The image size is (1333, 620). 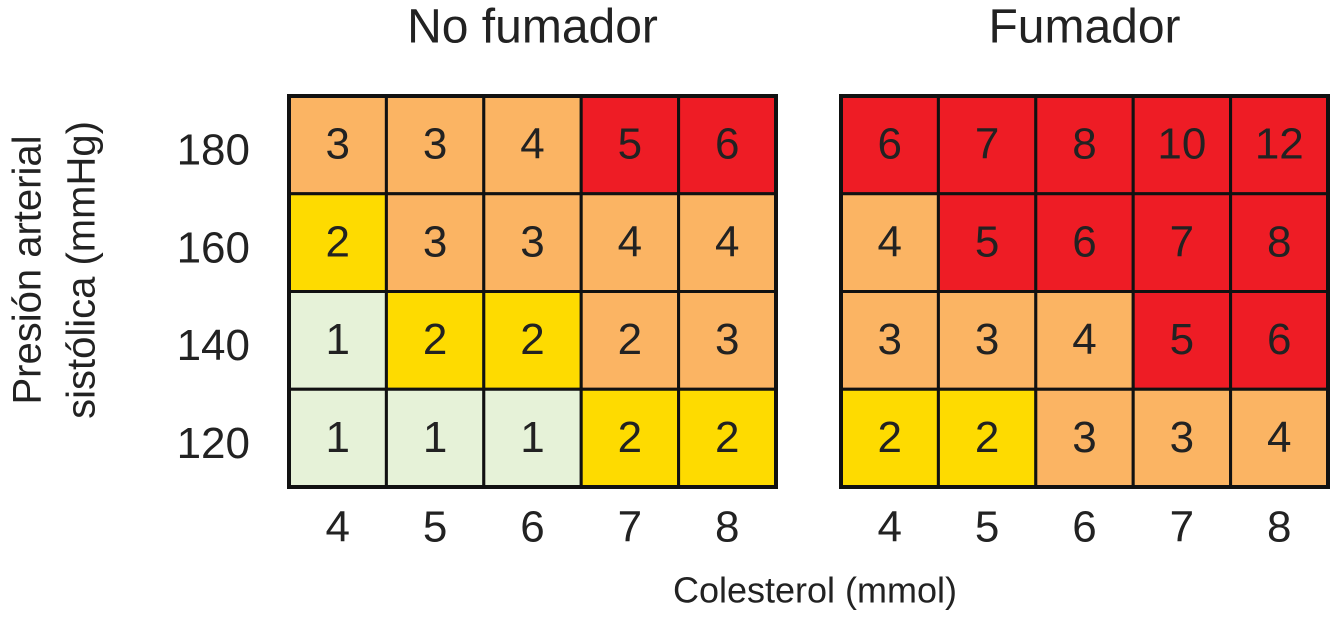 What do you see at coordinates (213, 247) in the screenshot?
I see `y-tick-label: 160` at bounding box center [213, 247].